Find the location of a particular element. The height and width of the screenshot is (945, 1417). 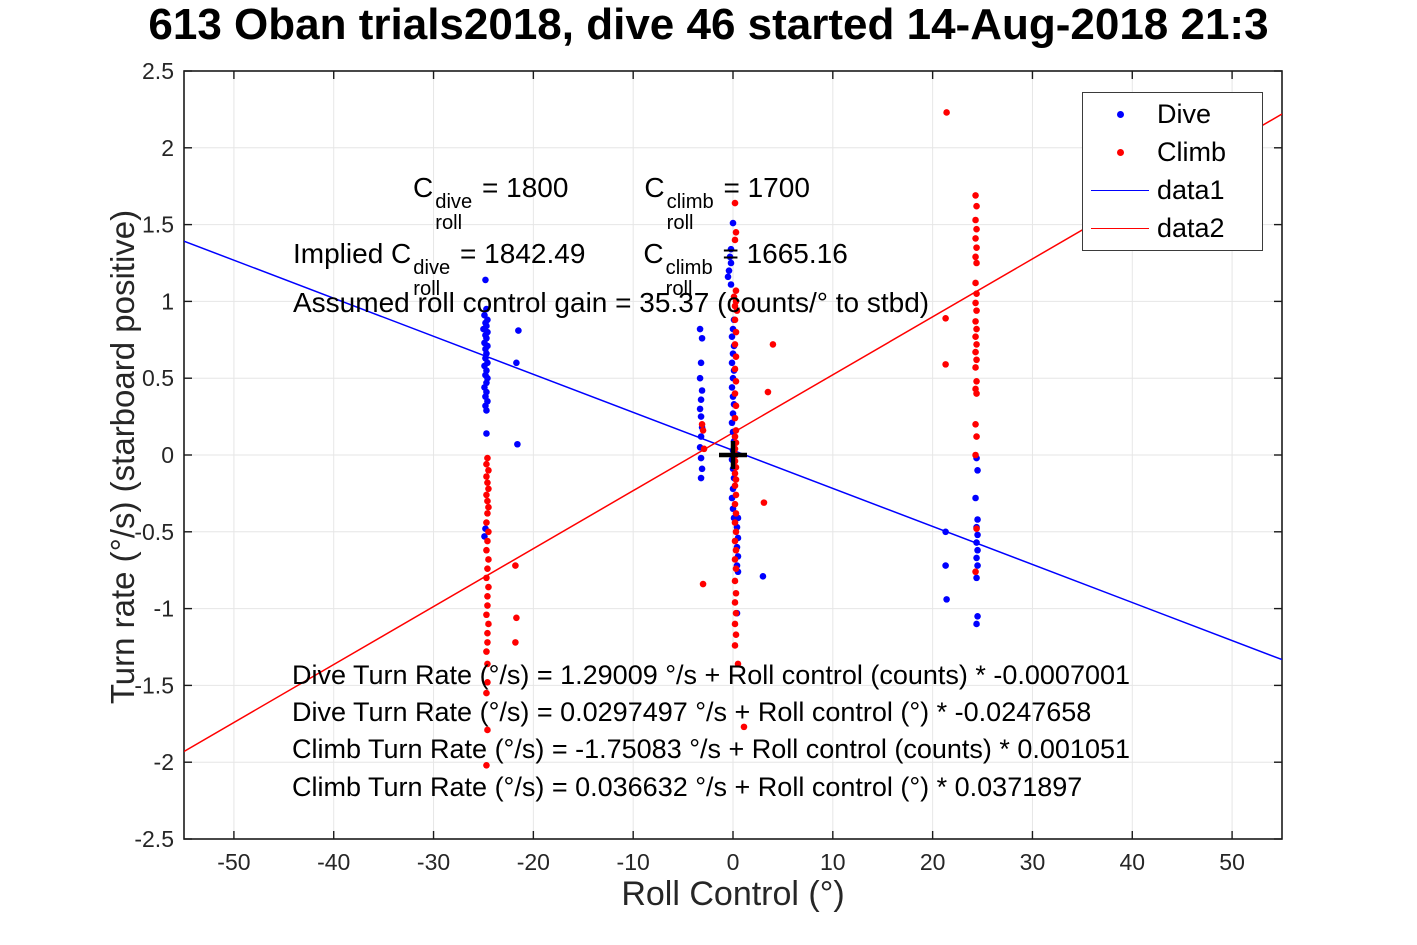

data2-line-icon is located at coordinates (1120, 228).